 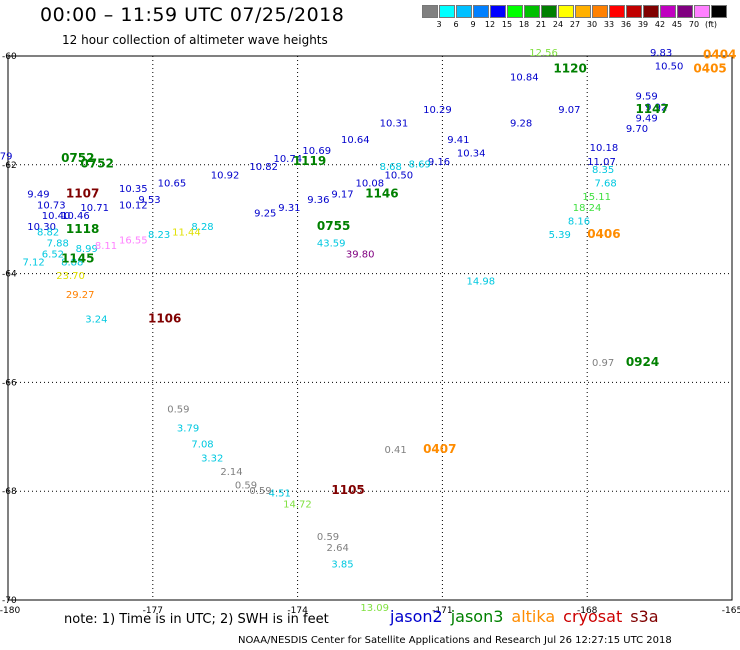 What do you see at coordinates (33, 262) in the screenshot?
I see `swh-label: 7.12` at bounding box center [33, 262].